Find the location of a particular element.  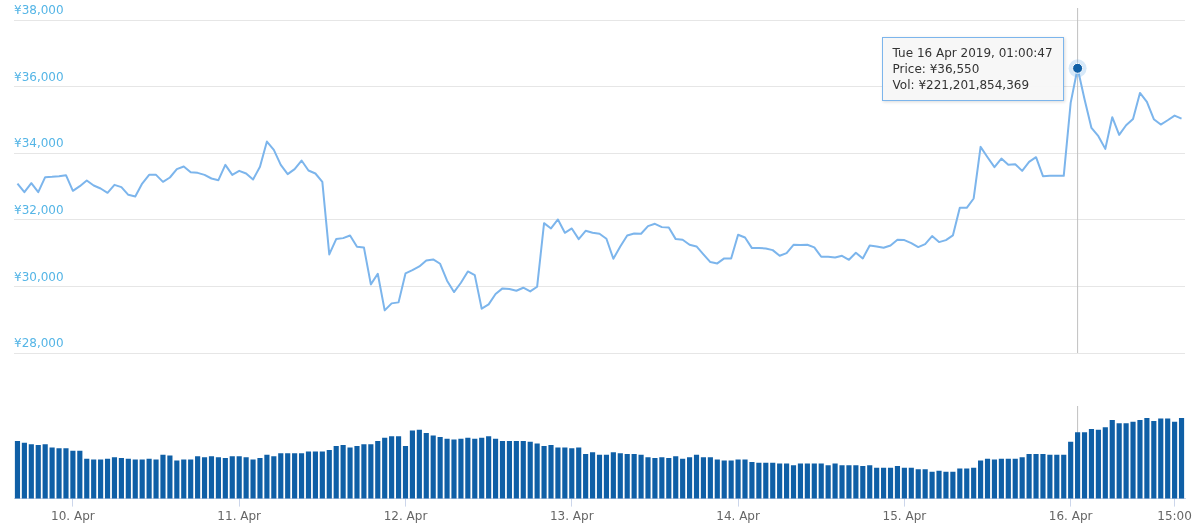

x-tick-label: 14. Apr is located at coordinates (738, 515).